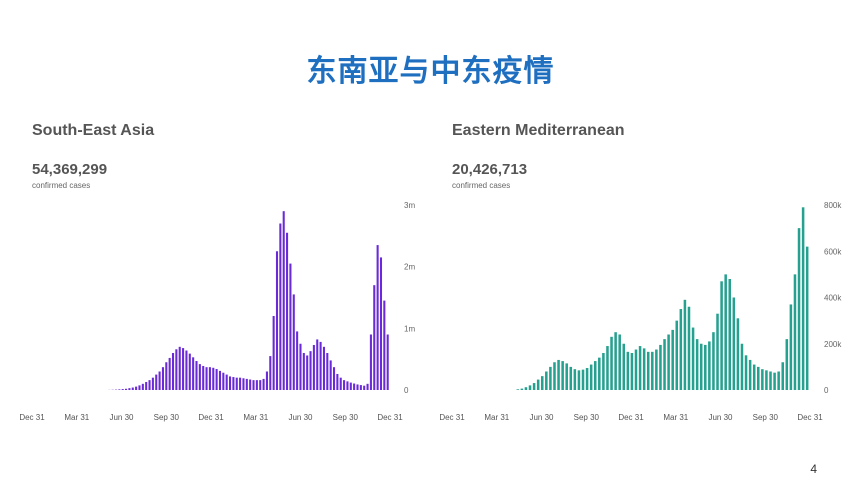 The image size is (861, 484). Describe the element at coordinates (76, 417) in the screenshot. I see `x-tick-label: Mar 31` at that location.